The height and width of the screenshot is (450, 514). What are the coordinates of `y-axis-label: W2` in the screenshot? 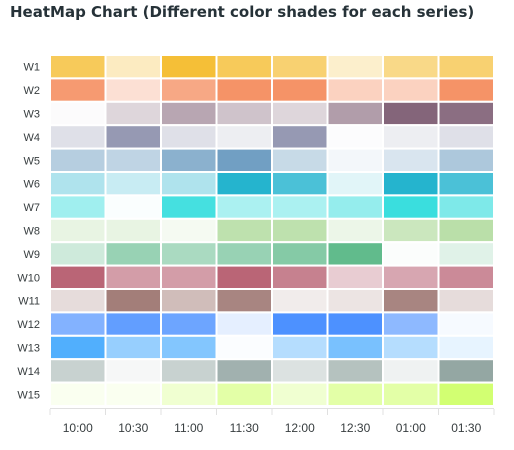 It's located at (32, 91).